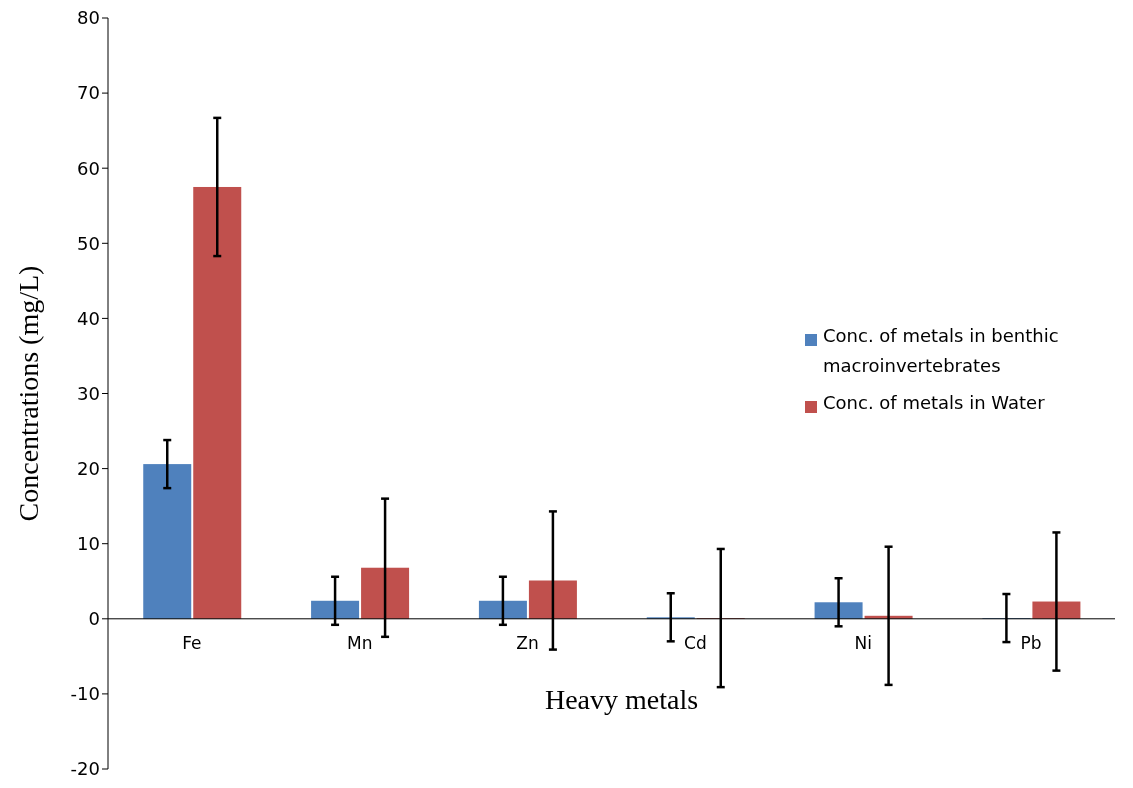  What do you see at coordinates (621, 699) in the screenshot?
I see `x-axis-title: Heavy metals` at bounding box center [621, 699].